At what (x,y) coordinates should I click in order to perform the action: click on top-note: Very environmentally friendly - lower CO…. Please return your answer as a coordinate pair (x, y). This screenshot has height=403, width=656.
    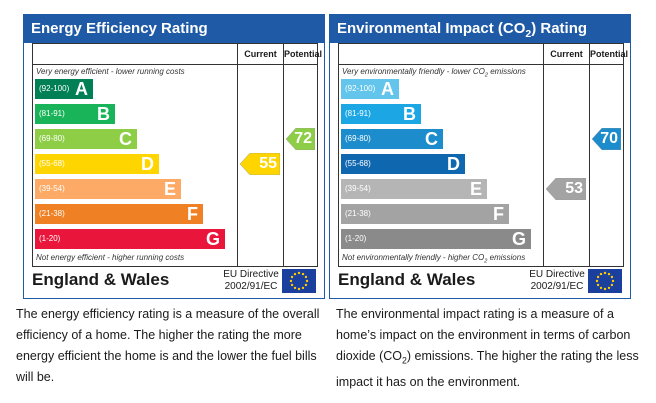
    Looking at the image, I should click on (434, 73).